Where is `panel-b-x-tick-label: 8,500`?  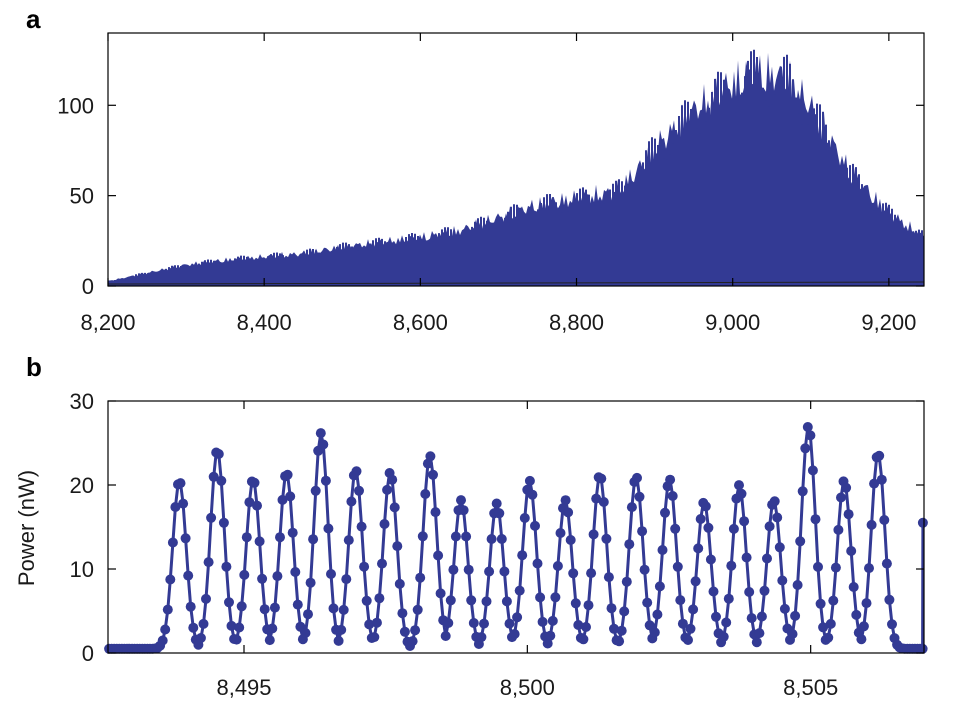 panel-b-x-tick-label: 8,500 is located at coordinates (527, 687).